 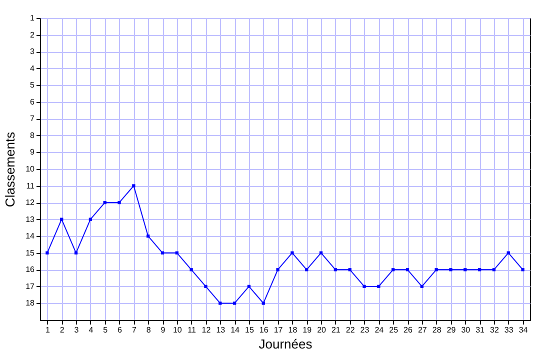 I want to click on x-tick-label: 23, so click(x=365, y=330).